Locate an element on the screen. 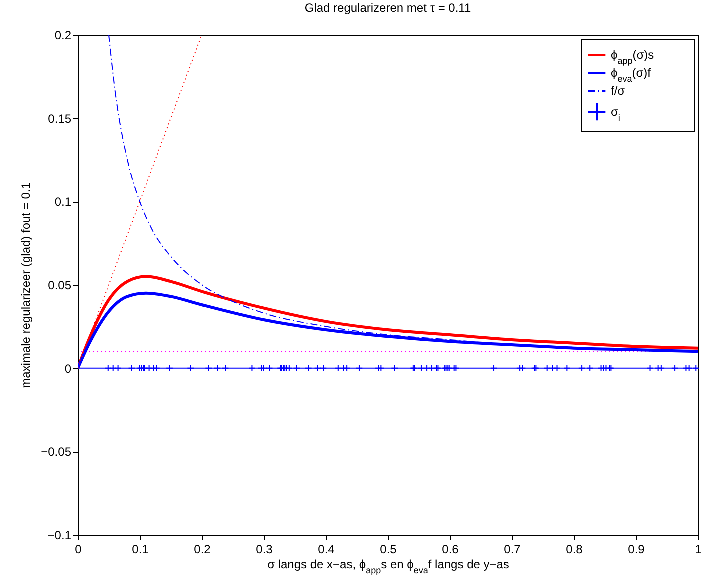 The width and height of the screenshot is (713, 578). legend-label: ϕ$_{app}$(σ)s is located at coordinates (632, 57).